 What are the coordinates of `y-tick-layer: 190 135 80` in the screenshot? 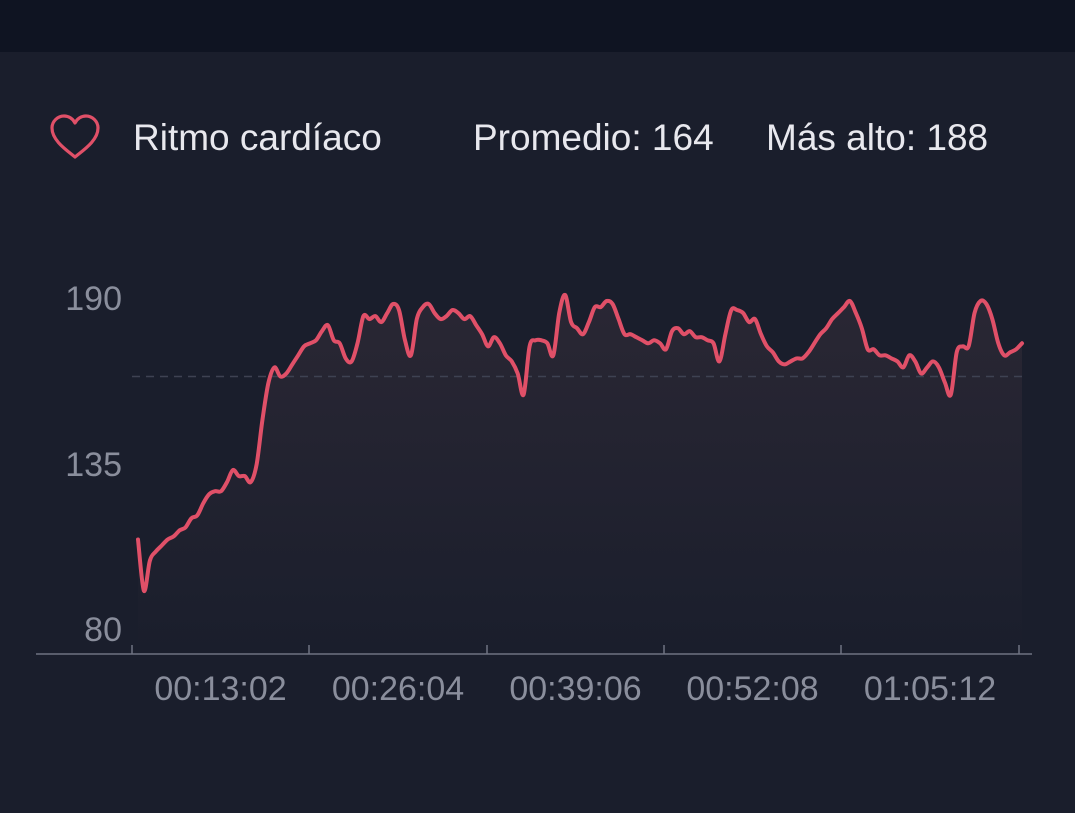 It's located at (93, 464).